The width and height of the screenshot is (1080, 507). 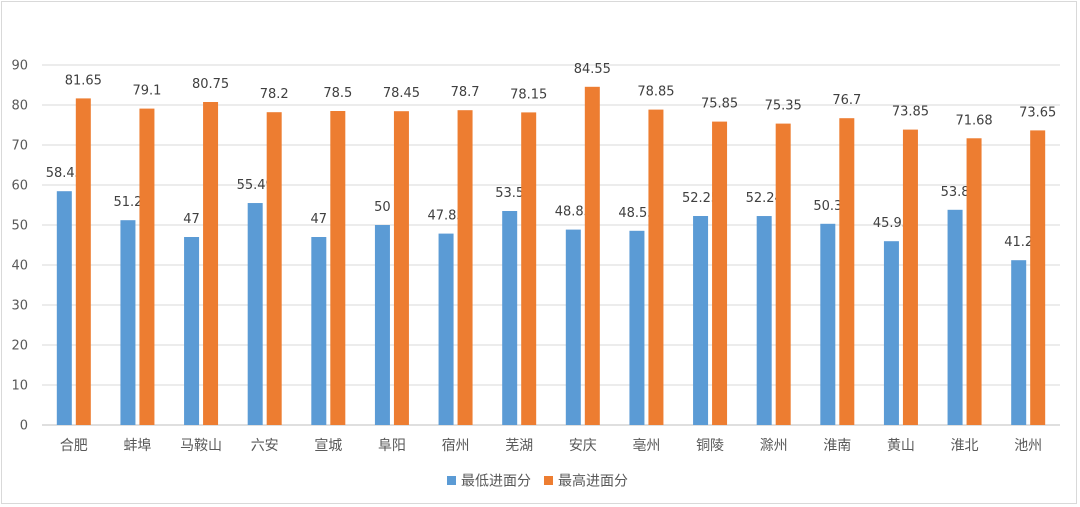 I want to click on data-label: 79.1, so click(x=146, y=91).